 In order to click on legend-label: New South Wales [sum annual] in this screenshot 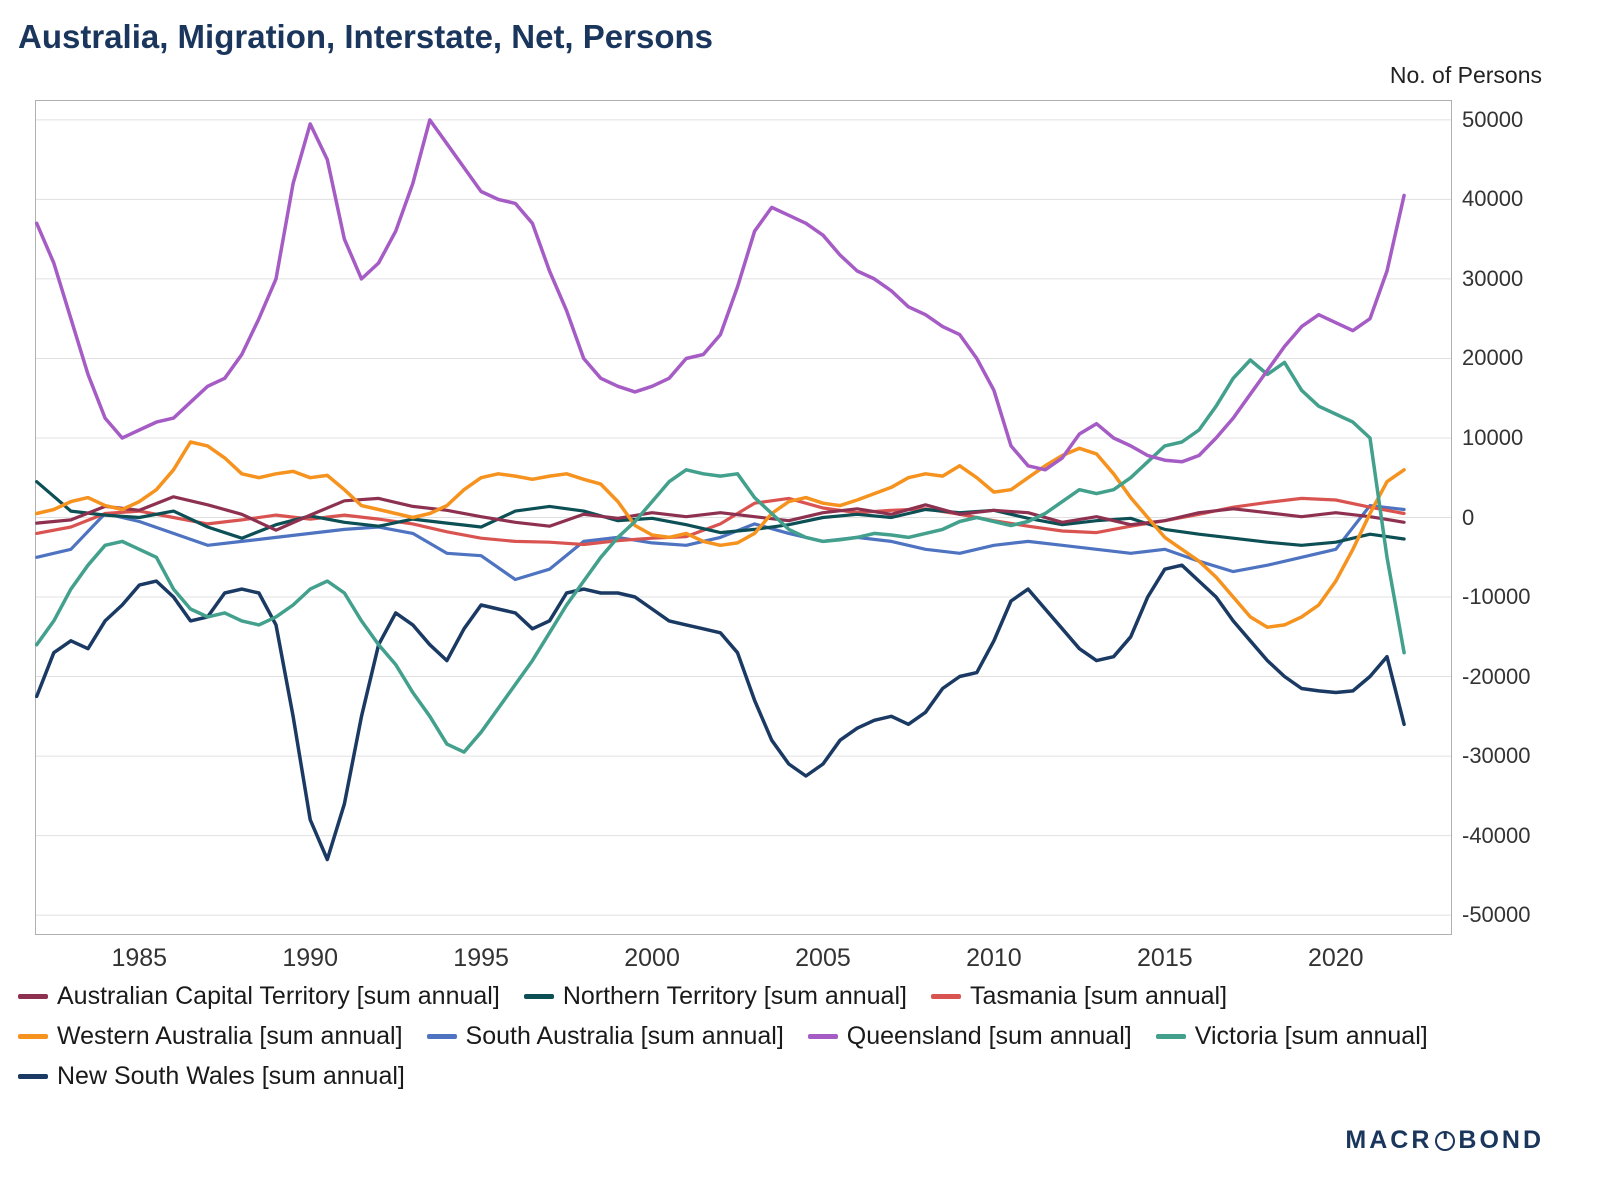, I will do `click(231, 1075)`.